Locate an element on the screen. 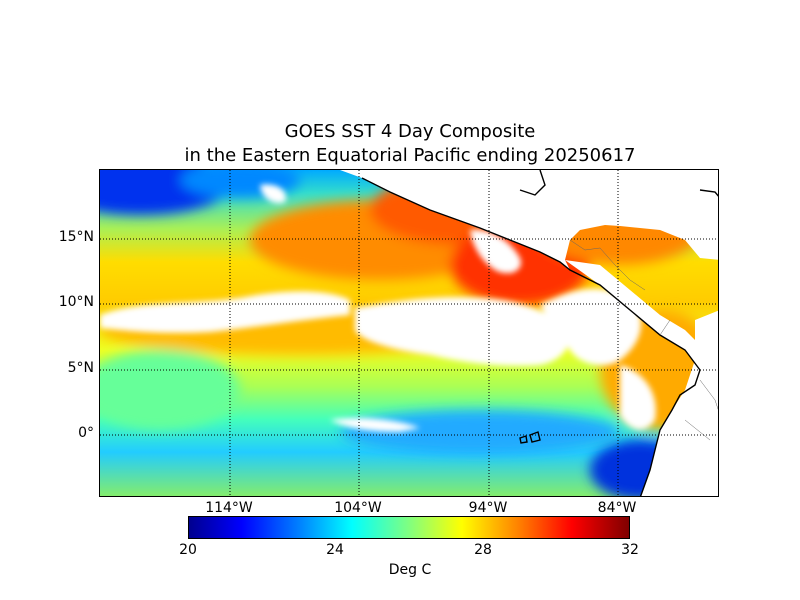 The width and height of the screenshot is (800, 600). border-honduras is located at coordinates (630, 277).